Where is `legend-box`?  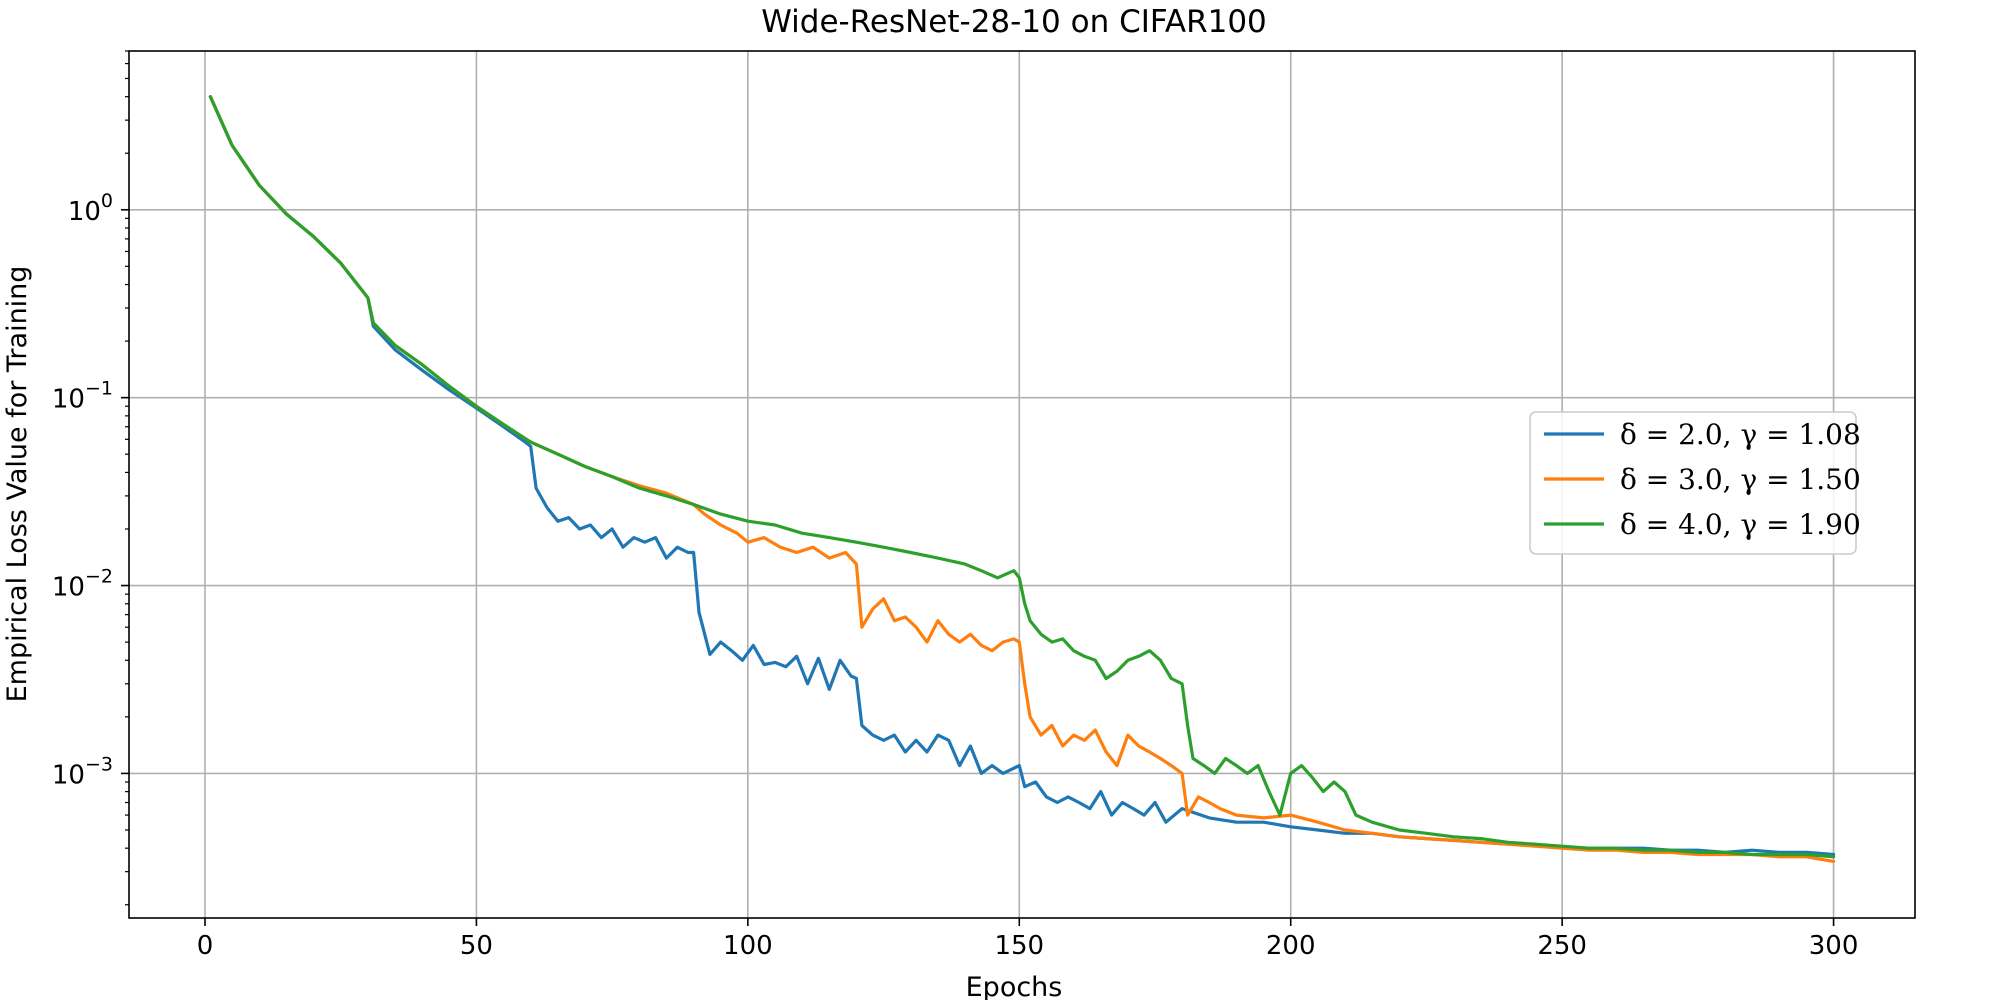
legend-box is located at coordinates (1693, 483).